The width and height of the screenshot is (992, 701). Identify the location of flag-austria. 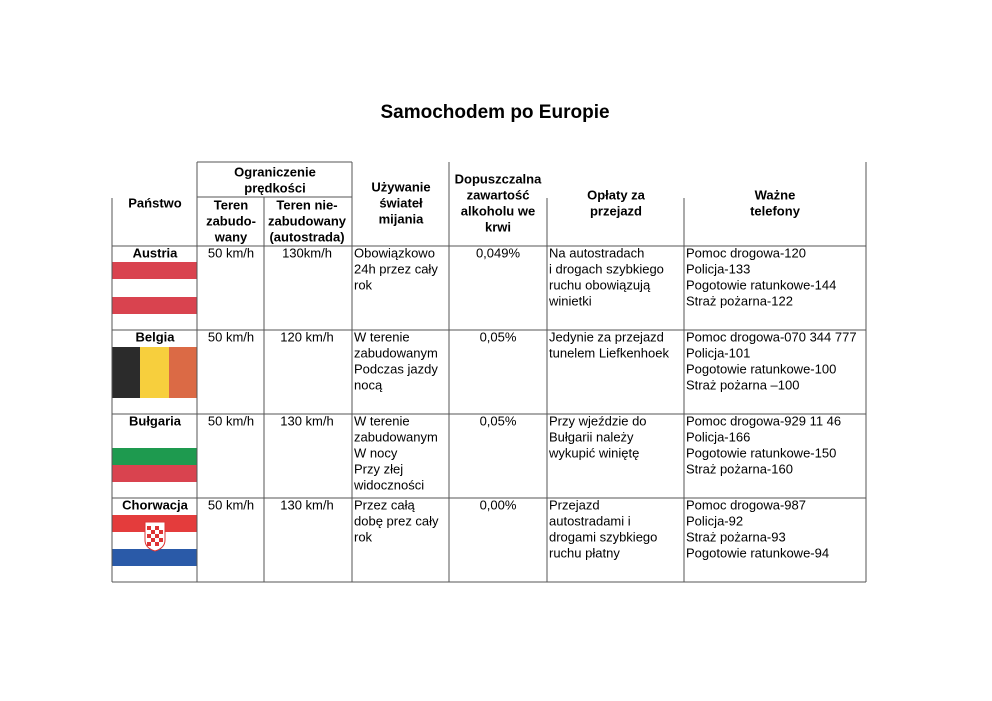
(154, 288).